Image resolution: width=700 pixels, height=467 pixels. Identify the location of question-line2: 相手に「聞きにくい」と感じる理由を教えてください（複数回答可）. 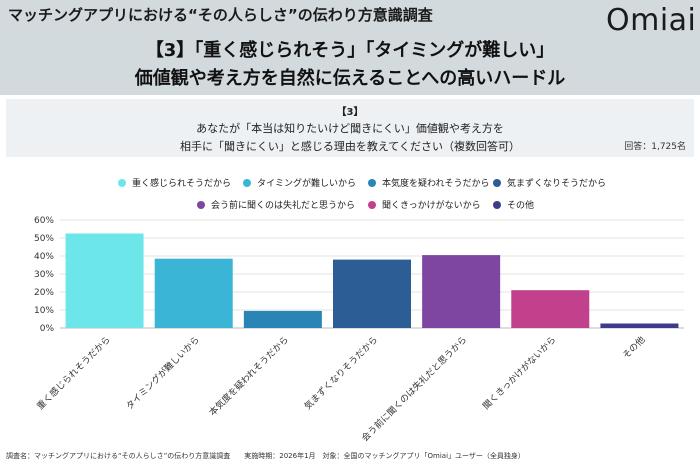
(350, 146).